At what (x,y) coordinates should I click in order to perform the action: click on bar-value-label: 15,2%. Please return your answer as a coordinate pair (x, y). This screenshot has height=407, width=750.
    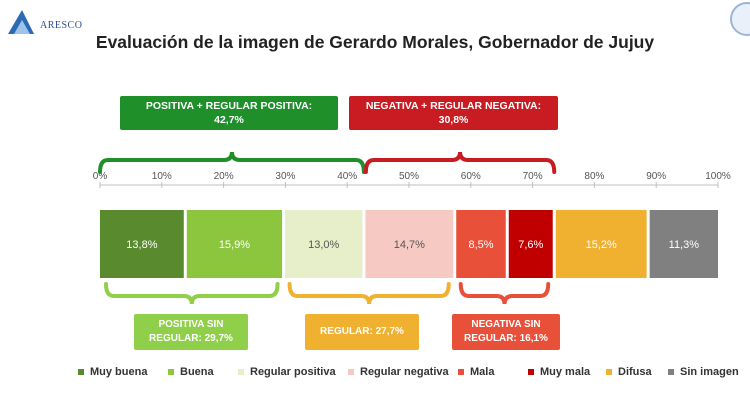
    Looking at the image, I should click on (601, 245).